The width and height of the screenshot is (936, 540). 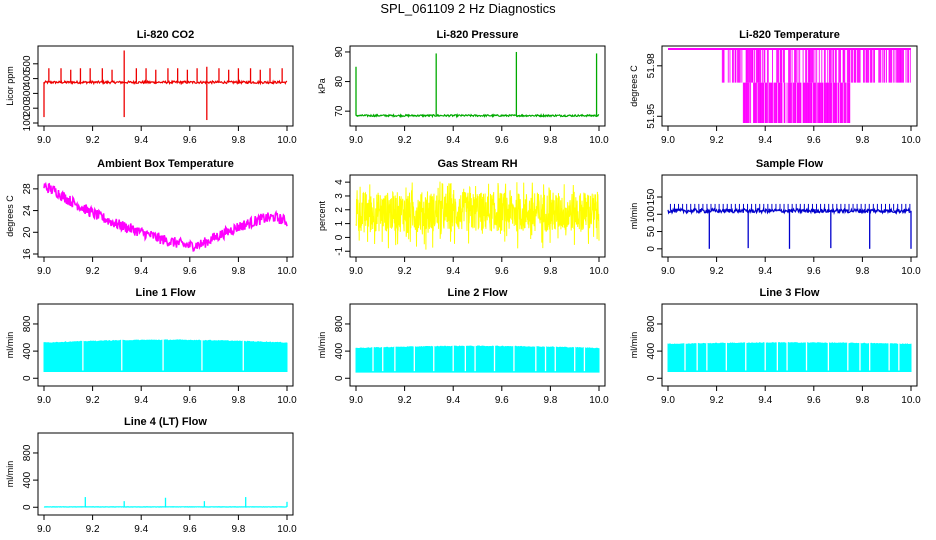 What do you see at coordinates (651, 196) in the screenshot?
I see `y-tick-label: 150` at bounding box center [651, 196].